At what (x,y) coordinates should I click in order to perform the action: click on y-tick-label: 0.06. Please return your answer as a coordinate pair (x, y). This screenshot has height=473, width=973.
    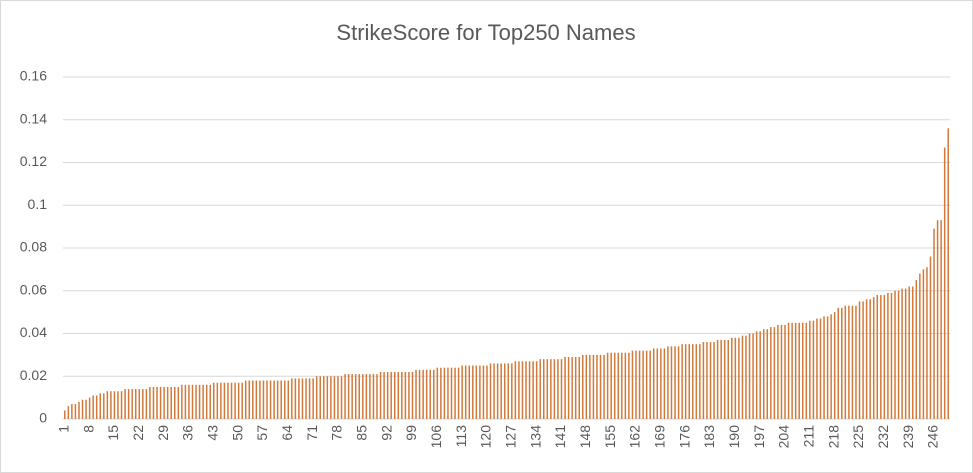
    Looking at the image, I should click on (33, 289).